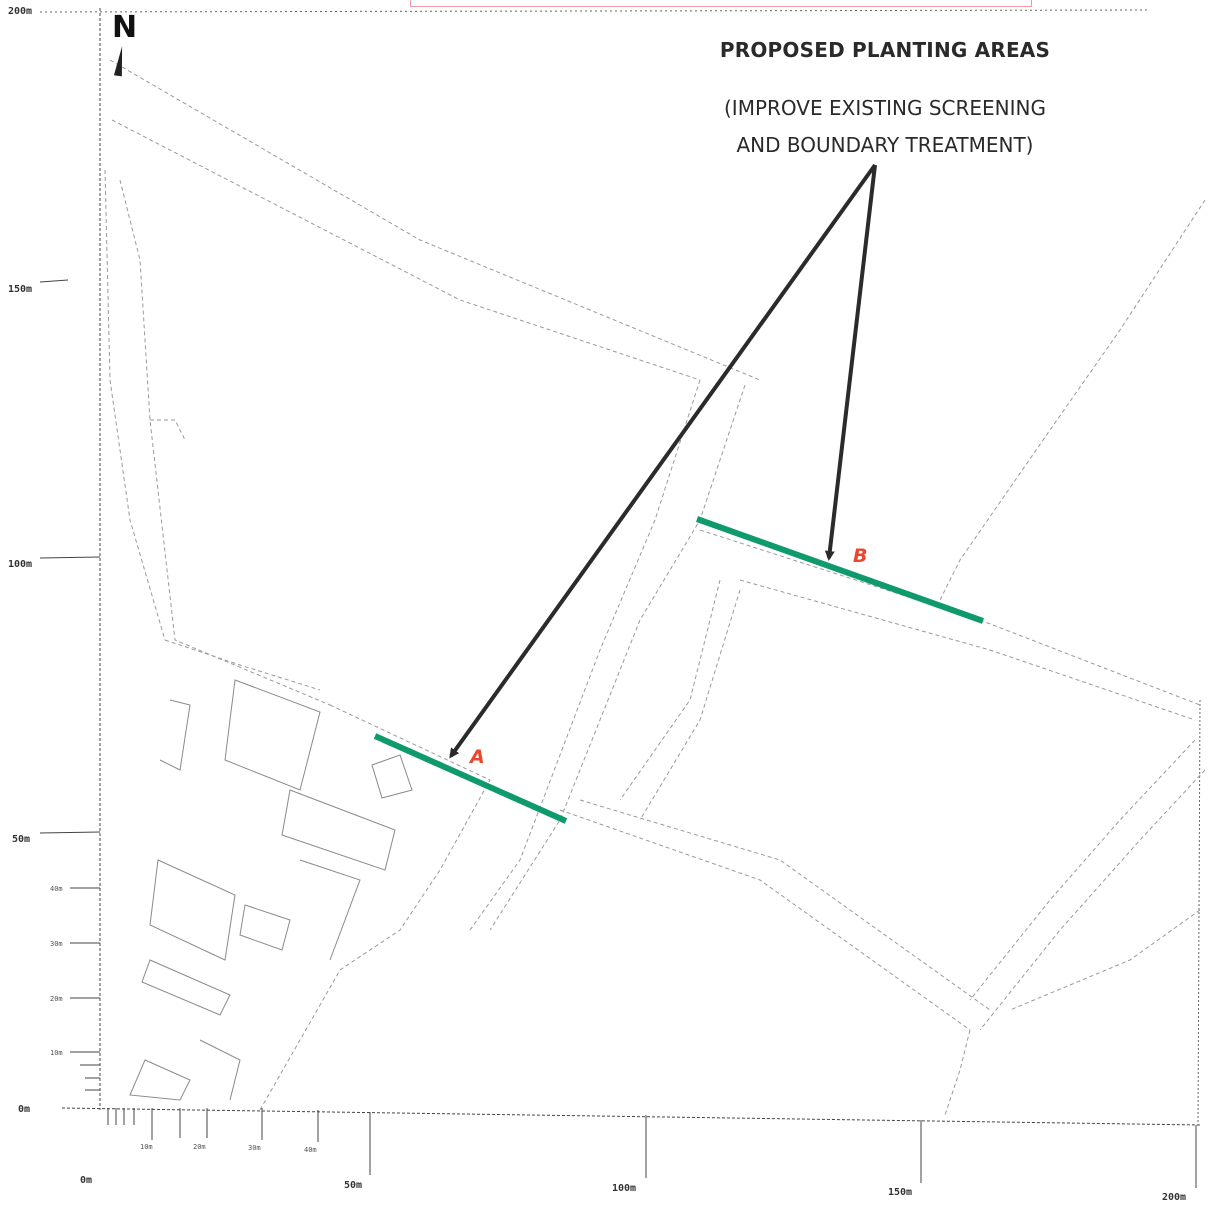  Describe the element at coordinates (721, 3) in the screenshot. I see `title-block-edge` at that location.